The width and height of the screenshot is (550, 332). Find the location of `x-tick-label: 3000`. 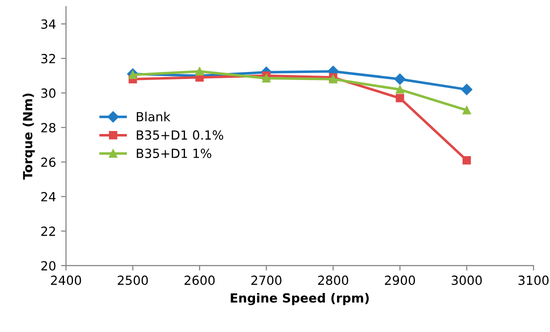

x-tick-label: 3000 is located at coordinates (467, 280).